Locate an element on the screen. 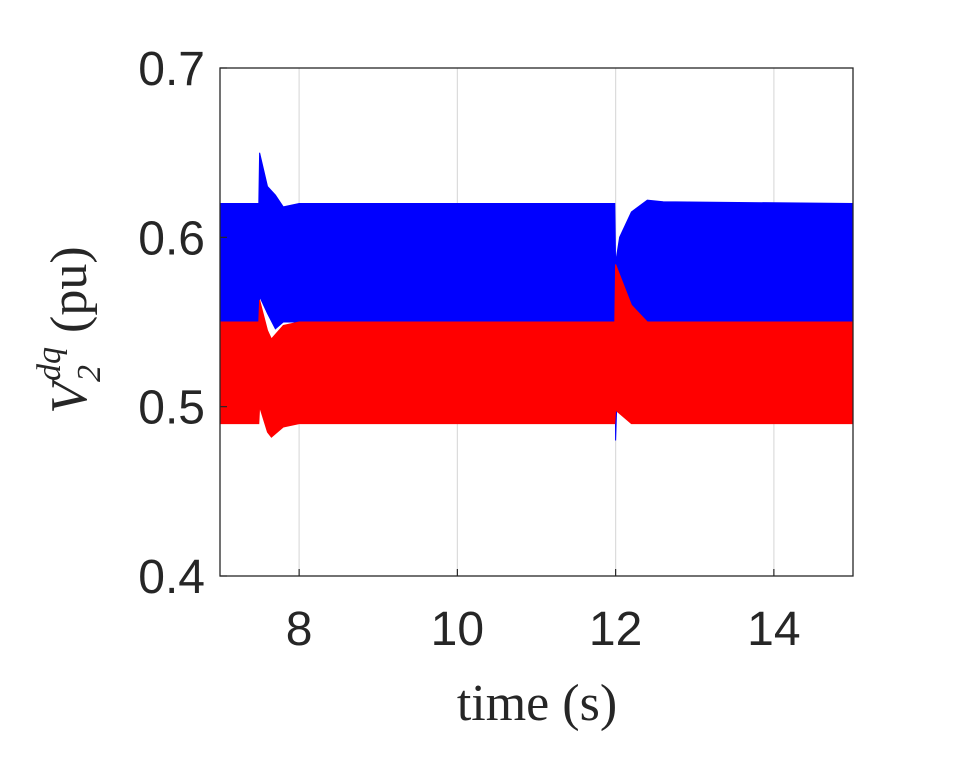  x-tick-label: 10 is located at coordinates (457, 629).